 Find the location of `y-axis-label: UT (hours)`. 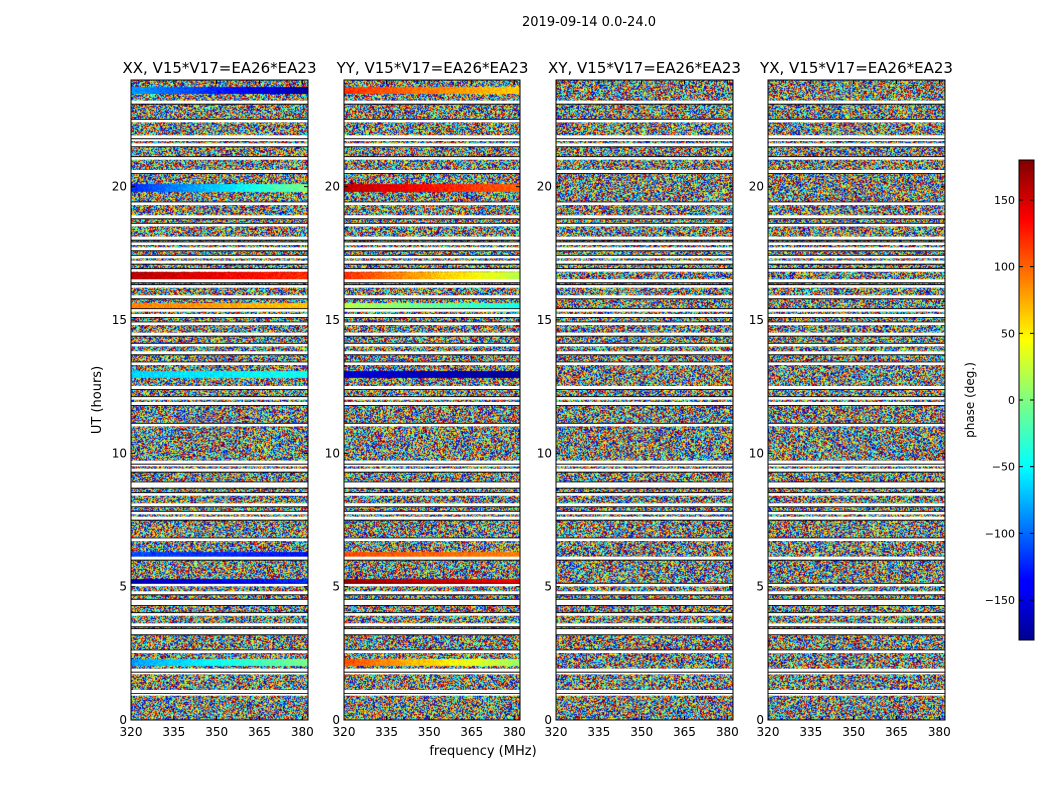

y-axis-label: UT (hours) is located at coordinates (97, 400).